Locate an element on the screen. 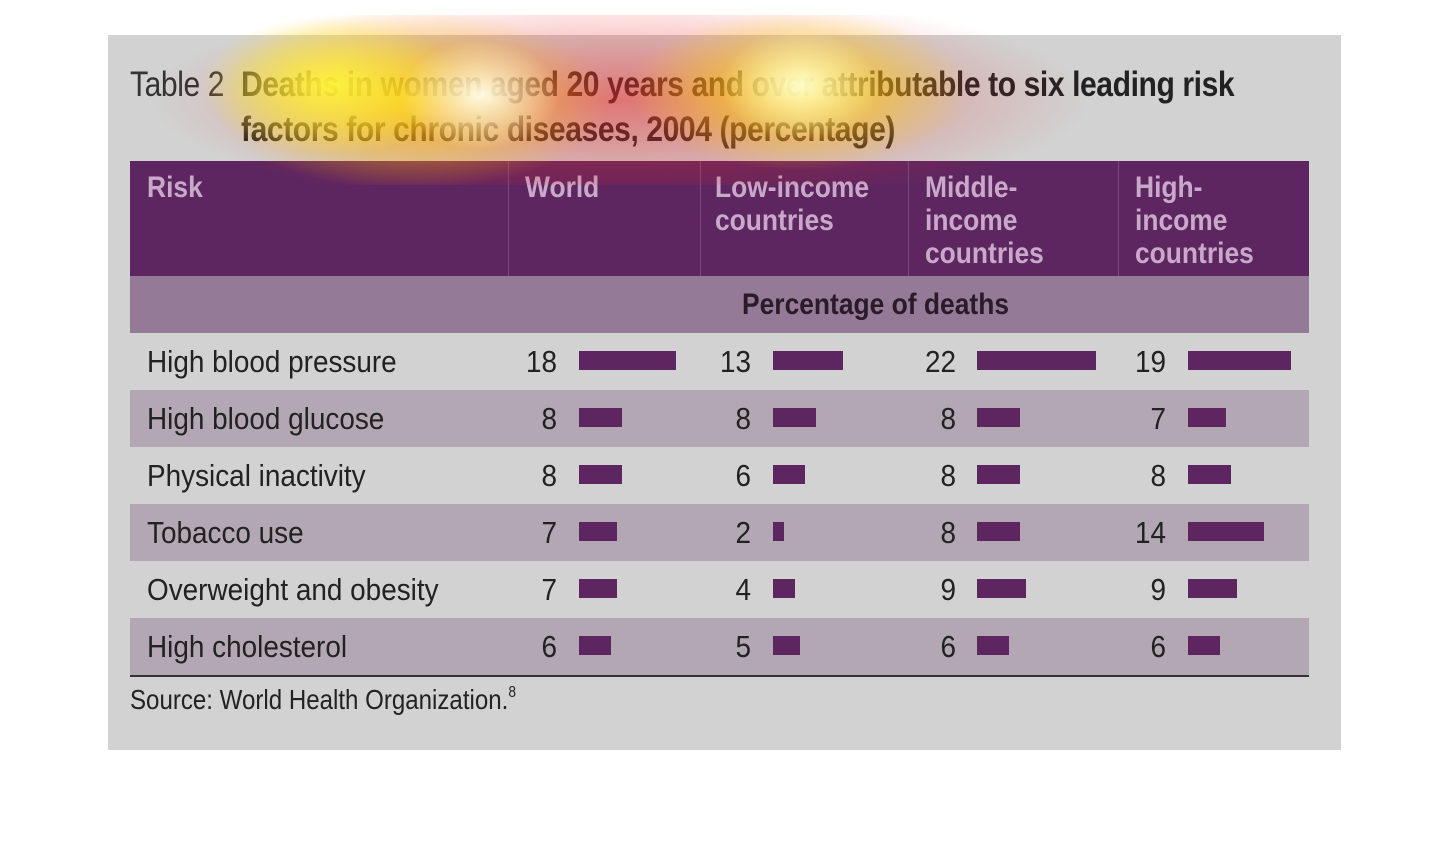 The height and width of the screenshot is (844, 1450). header-world: World is located at coordinates (562, 187).